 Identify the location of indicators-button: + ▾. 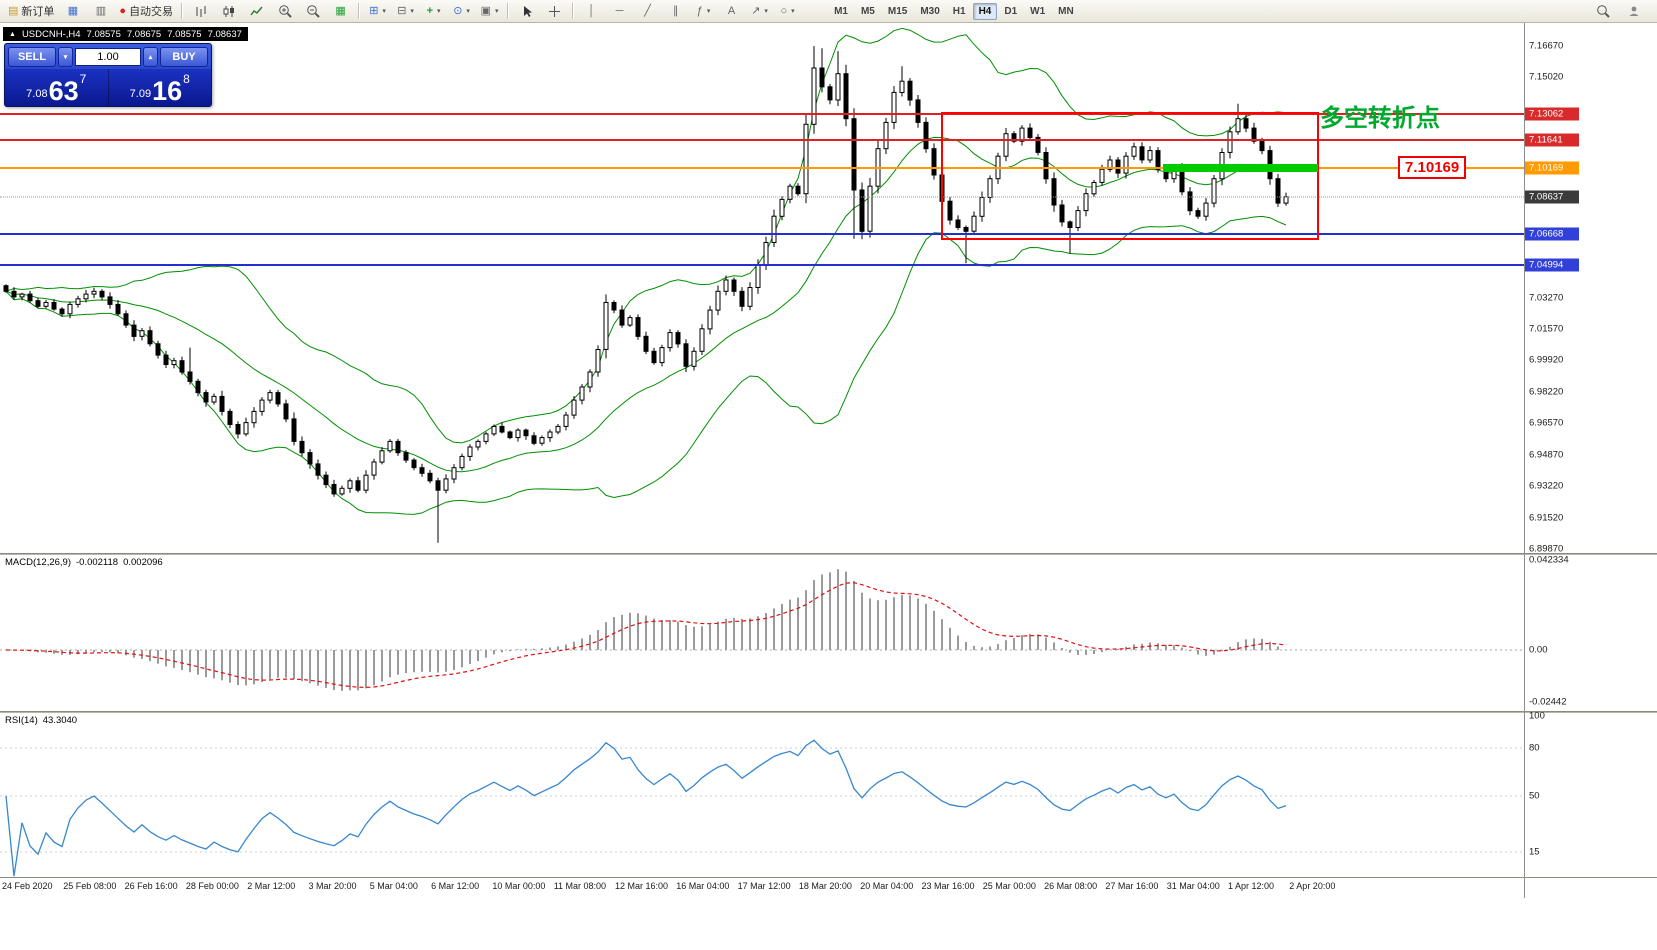
(433, 11).